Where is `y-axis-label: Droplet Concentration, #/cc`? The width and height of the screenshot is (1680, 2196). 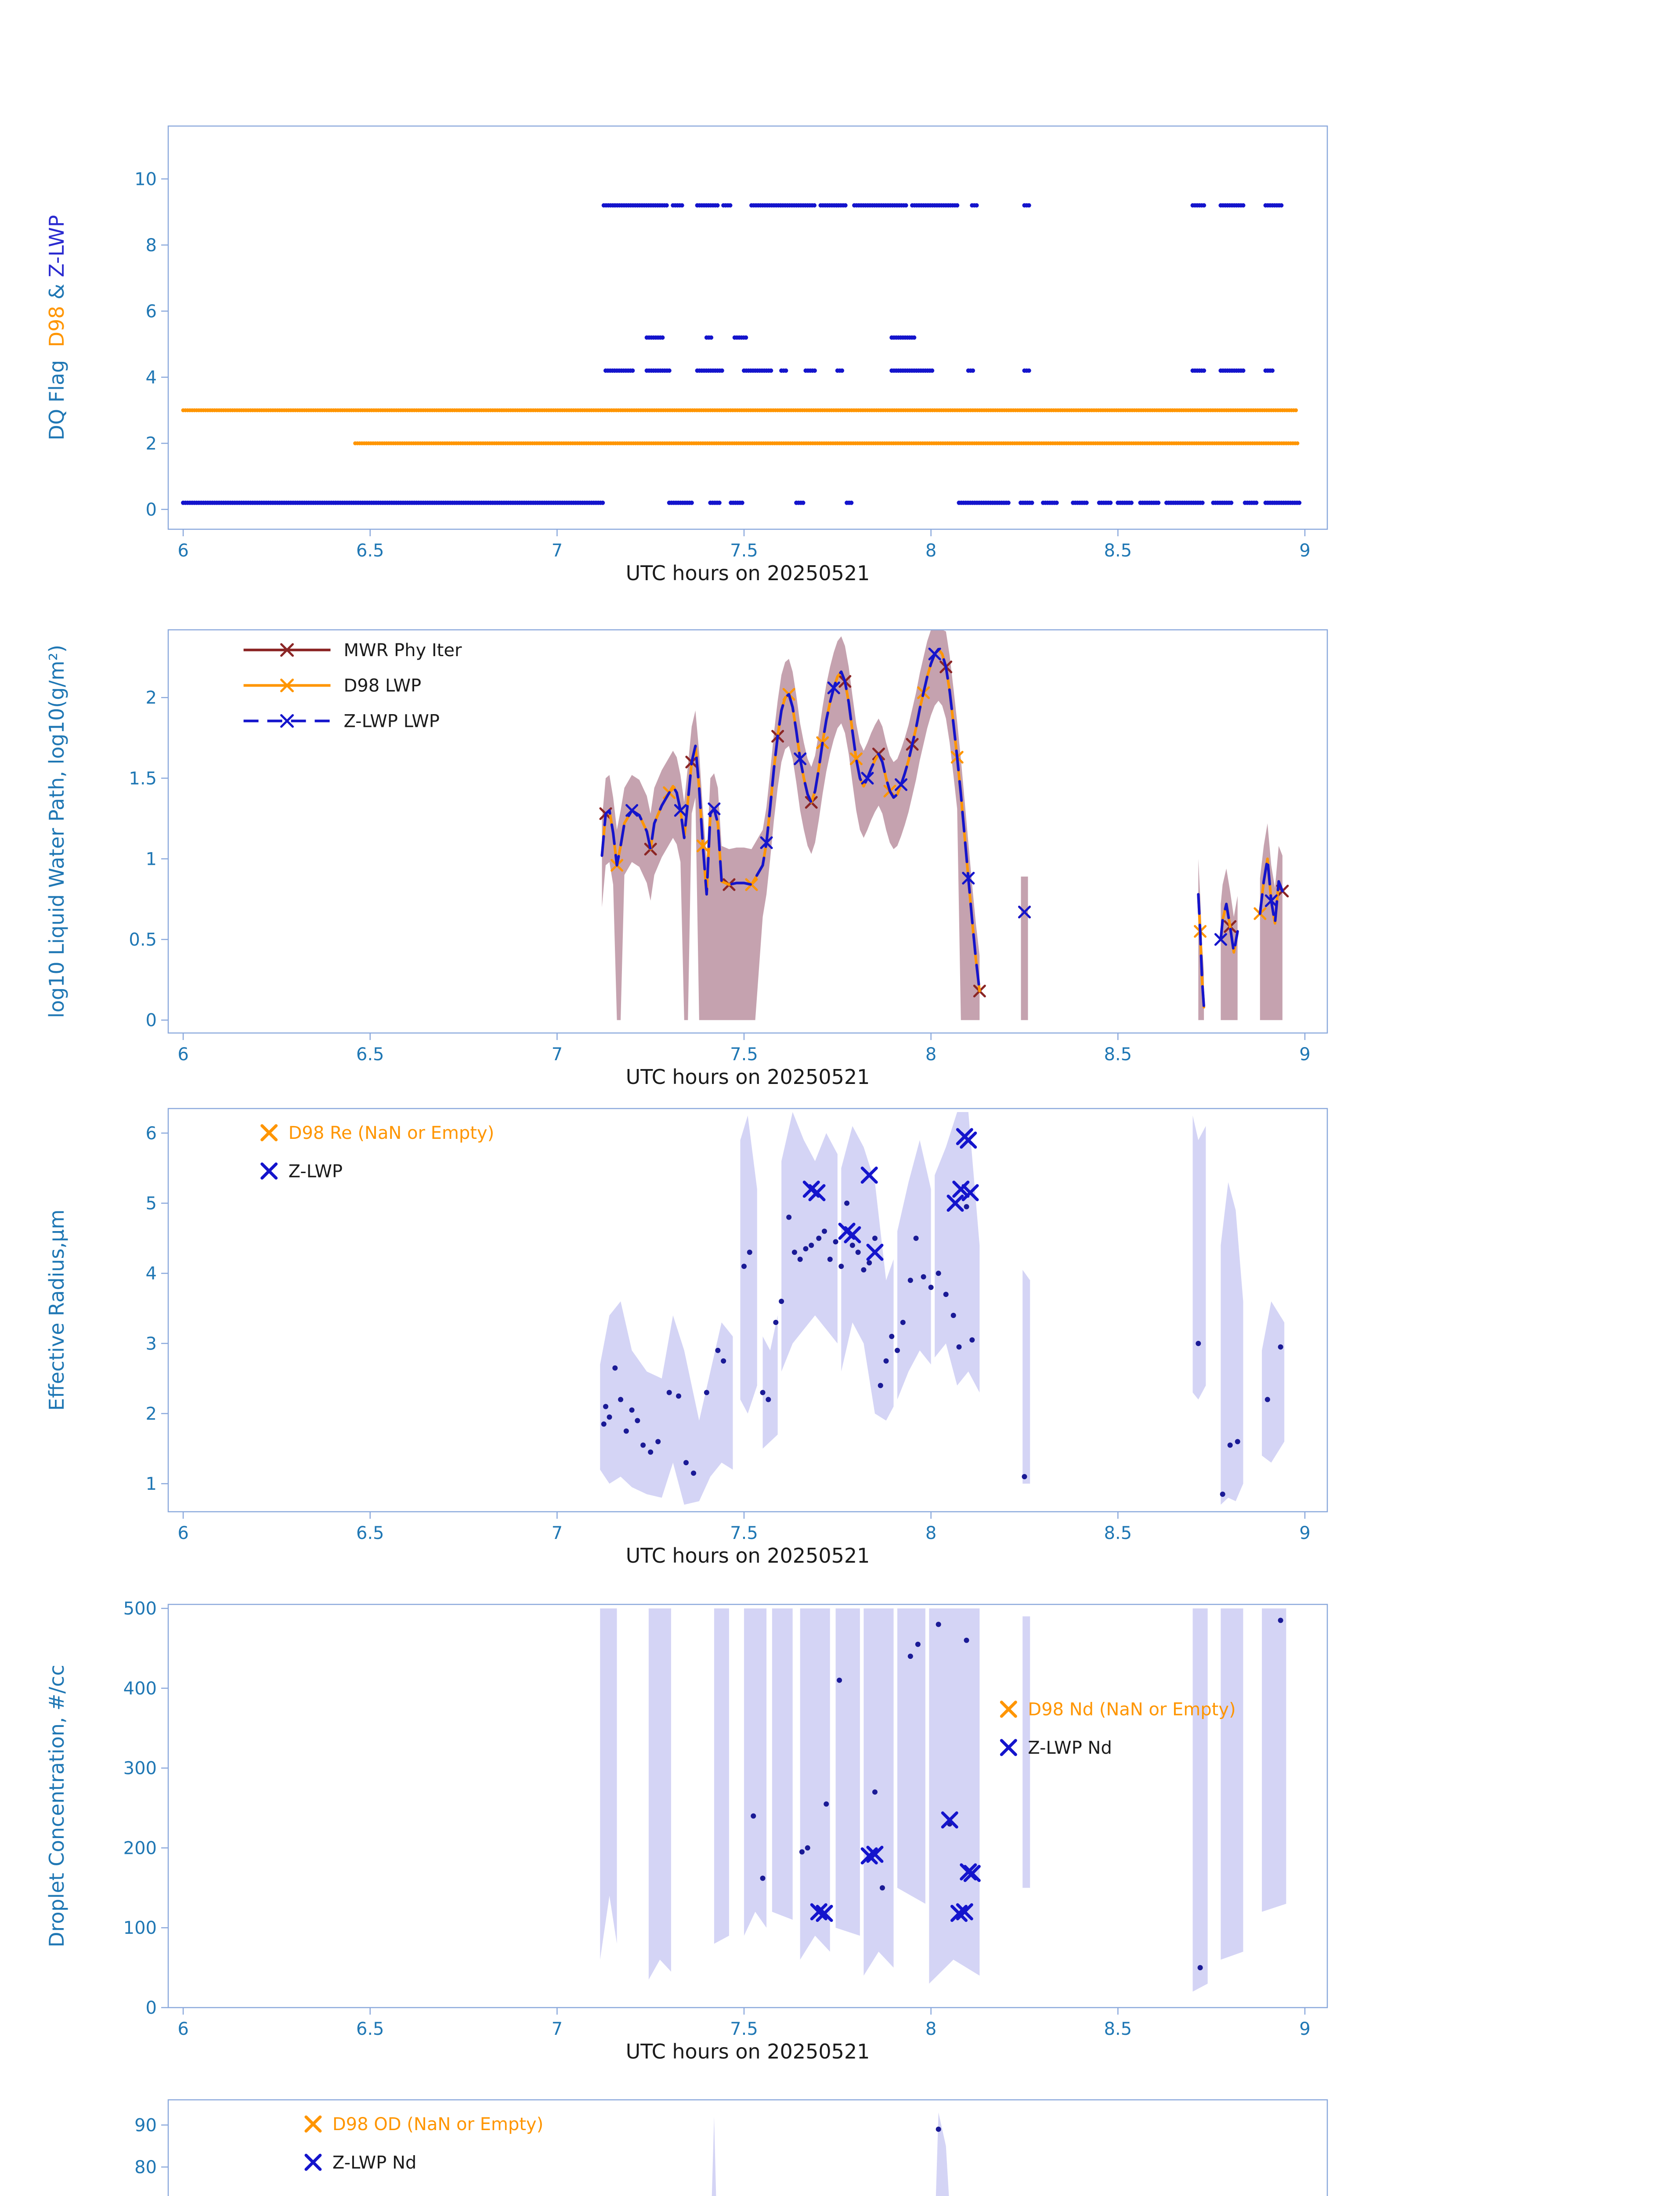
y-axis-label: Droplet Concentration, #/cc is located at coordinates (57, 1806).